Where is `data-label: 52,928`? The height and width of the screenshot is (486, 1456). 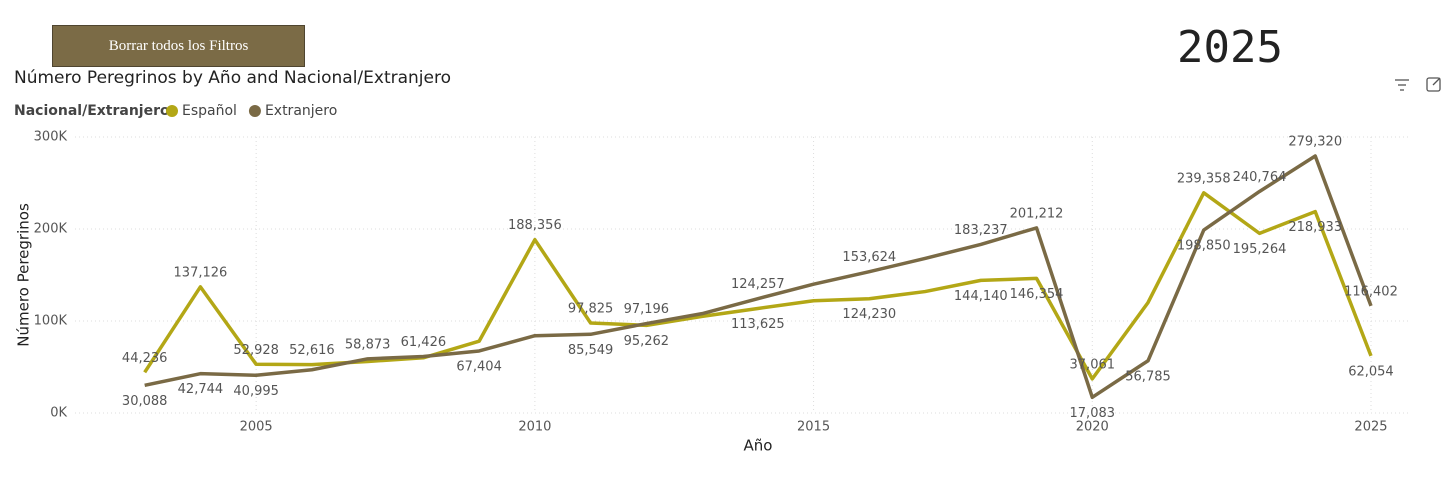
data-label: 52,928 is located at coordinates (256, 350).